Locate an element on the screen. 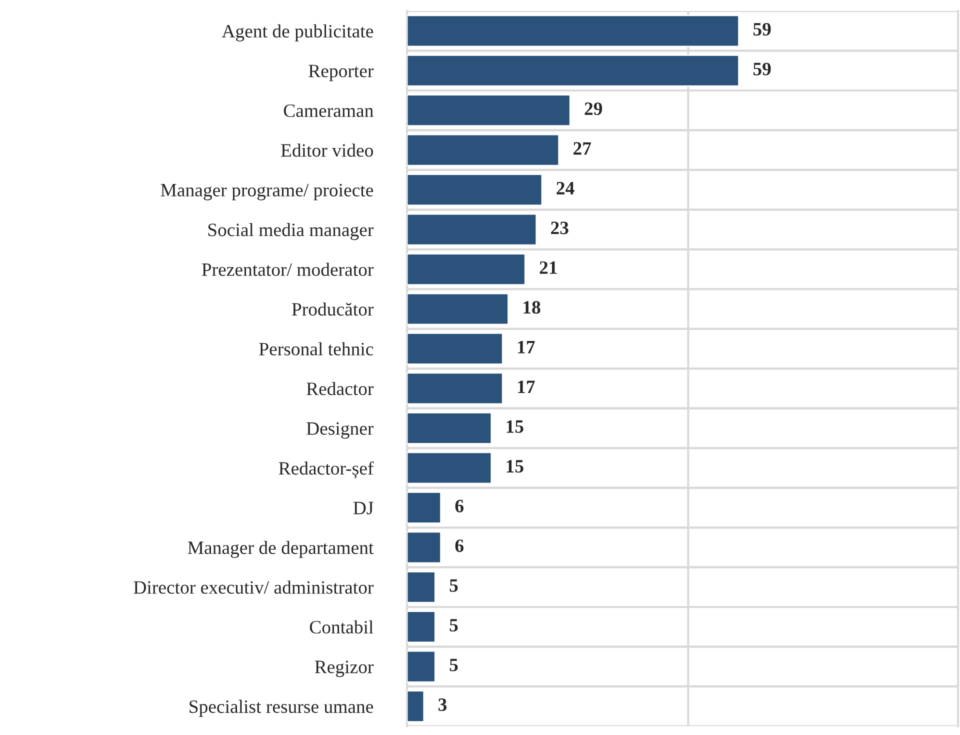 The width and height of the screenshot is (960, 735). y-tick-label: Designer is located at coordinates (340, 430).